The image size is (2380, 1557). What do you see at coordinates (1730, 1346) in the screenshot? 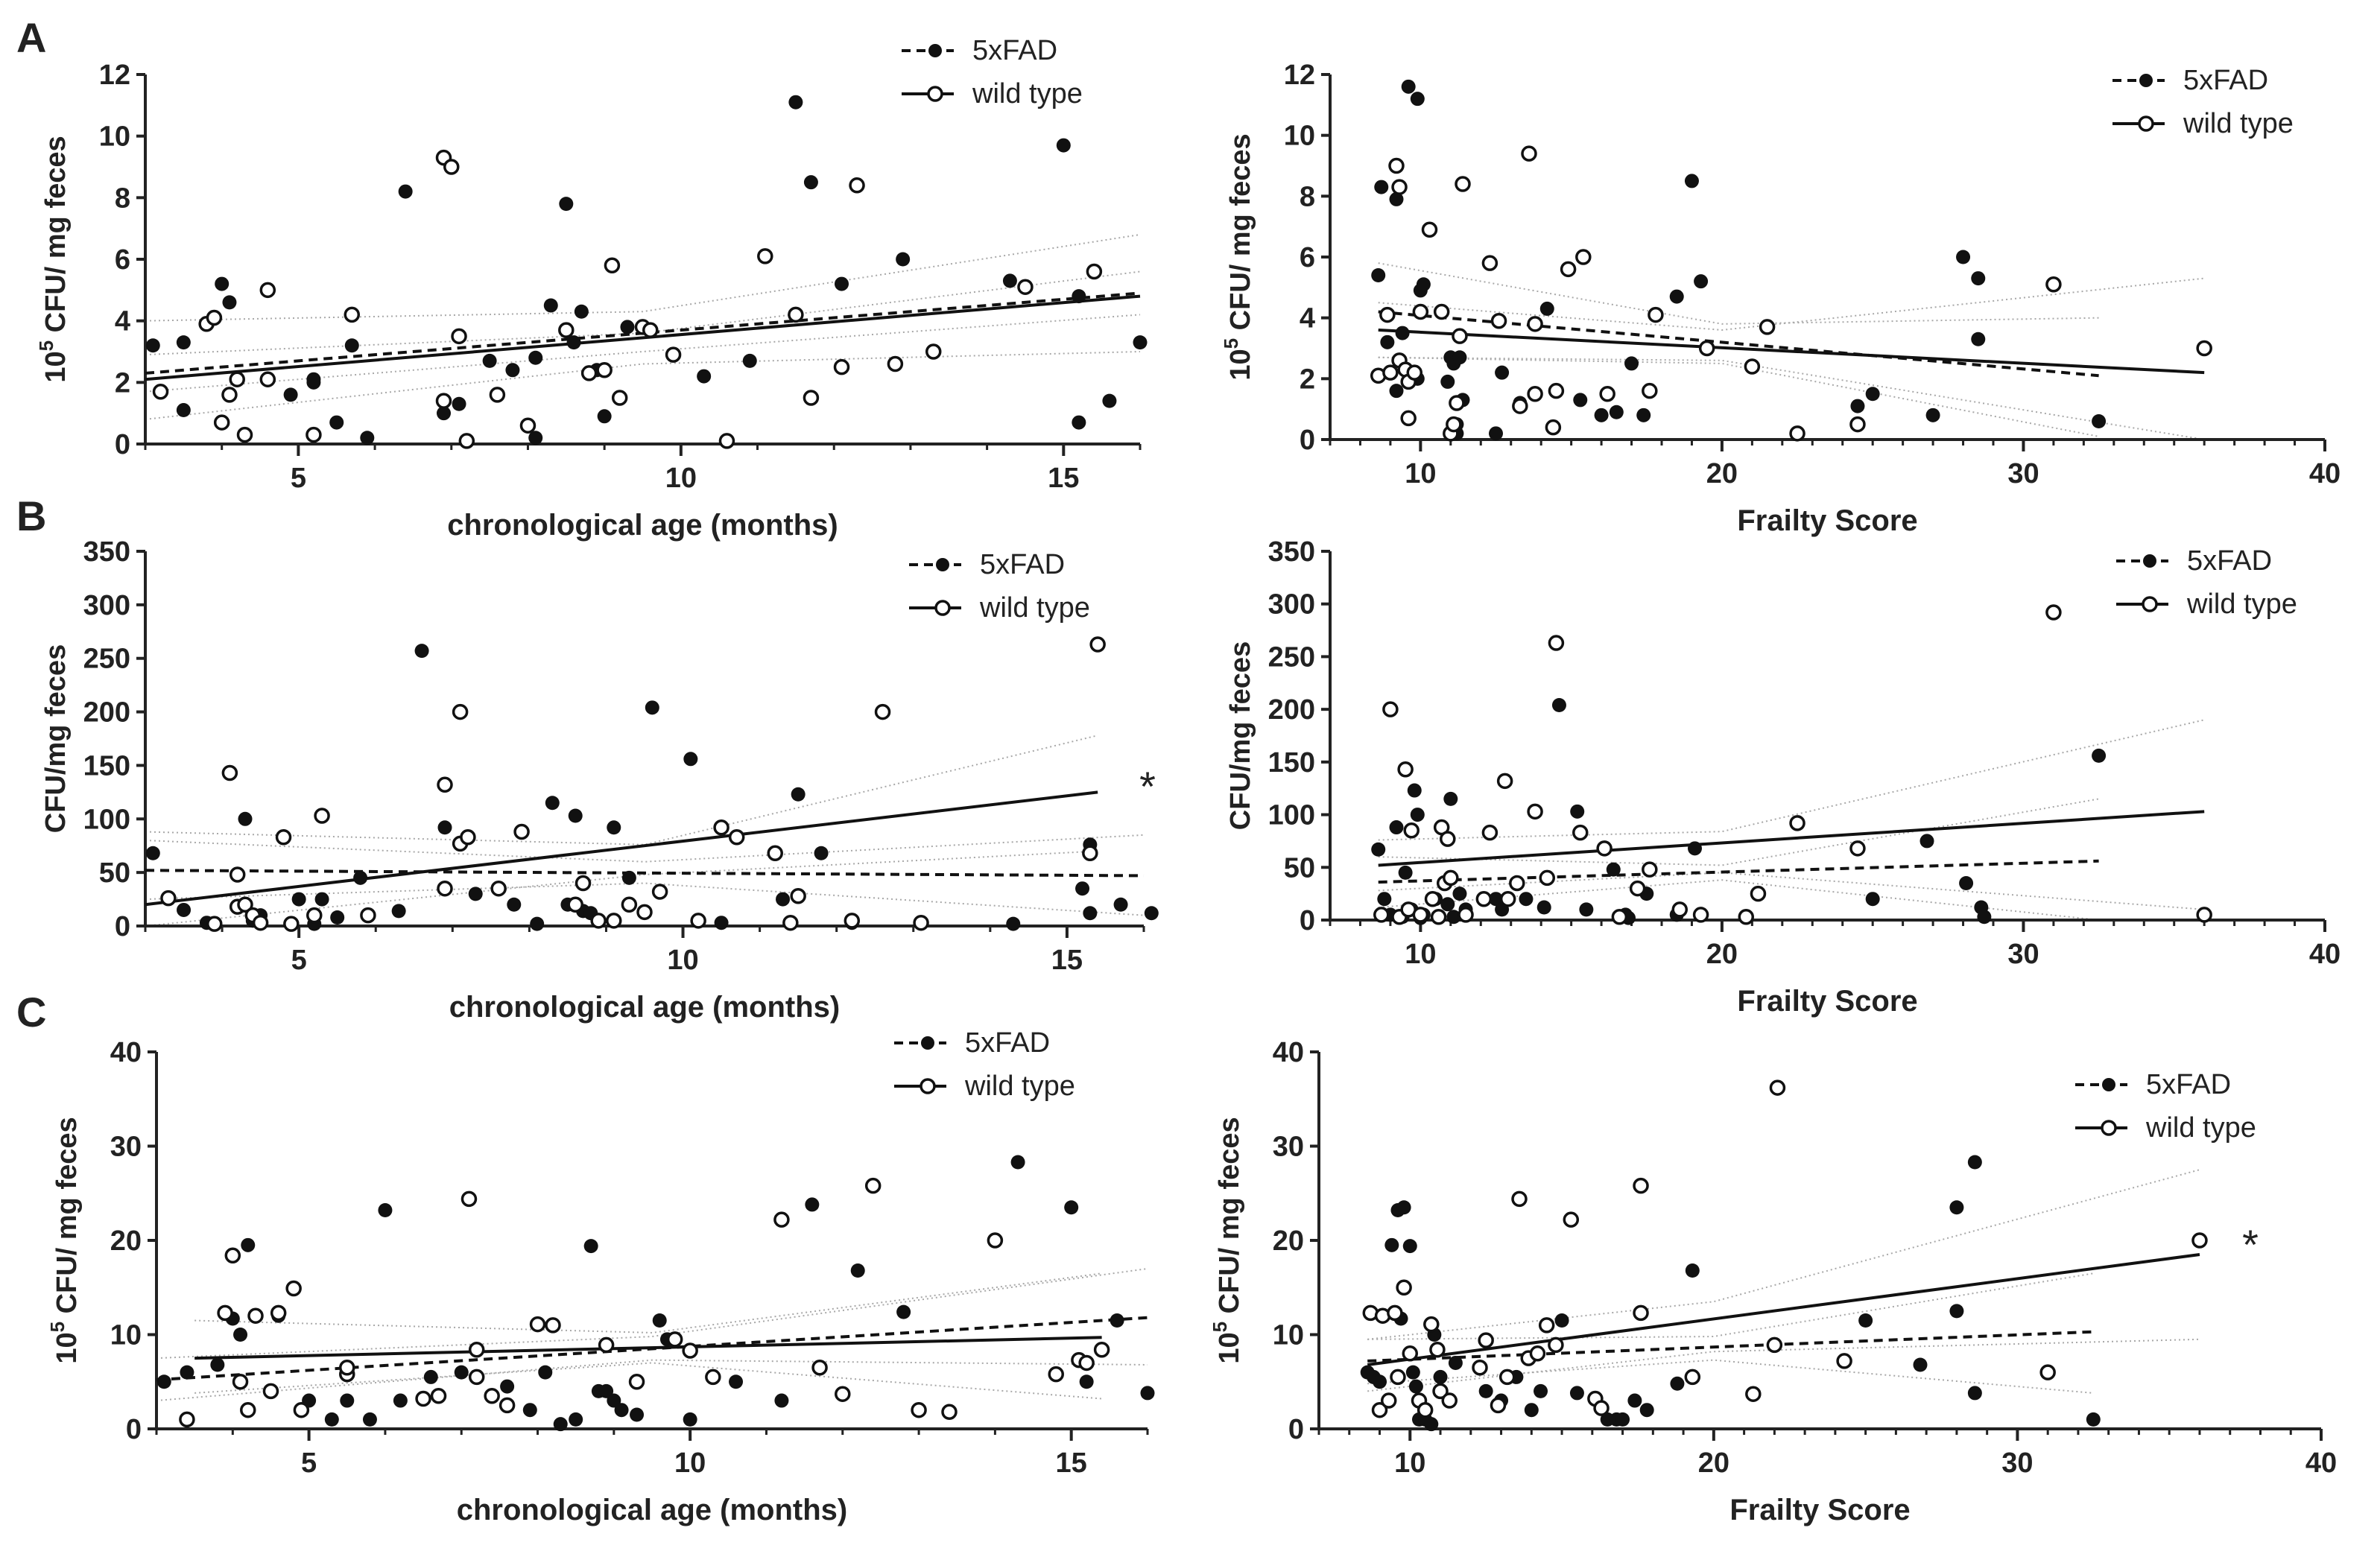
I see `regression-line-5xfad` at bounding box center [1730, 1346].